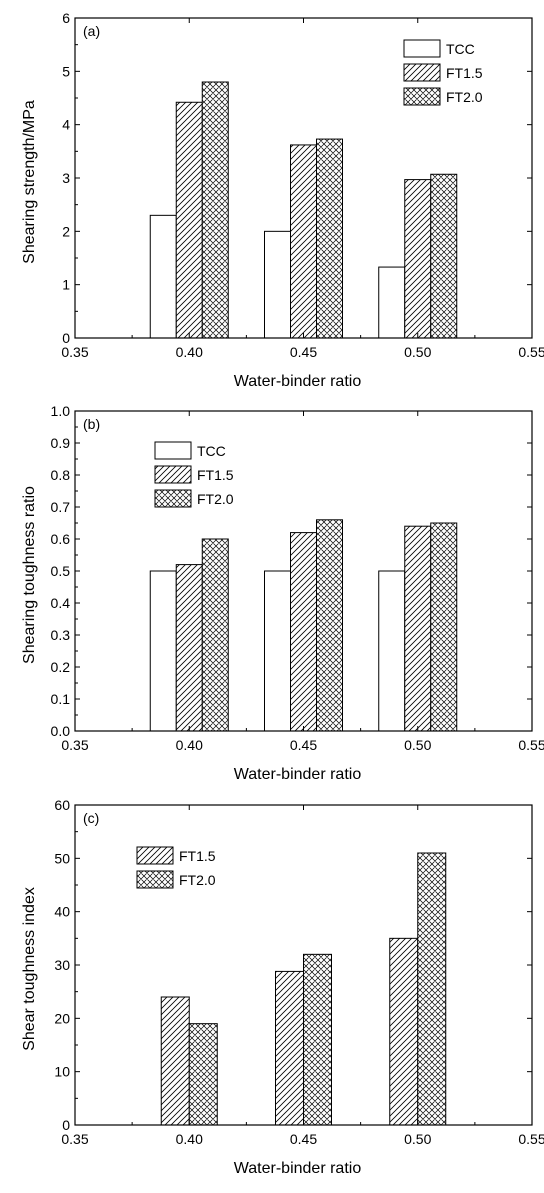 Image resolution: width=544 pixels, height=1193 pixels. What do you see at coordinates (62, 1072) in the screenshot?
I see `y-tick-label: 10` at bounding box center [62, 1072].